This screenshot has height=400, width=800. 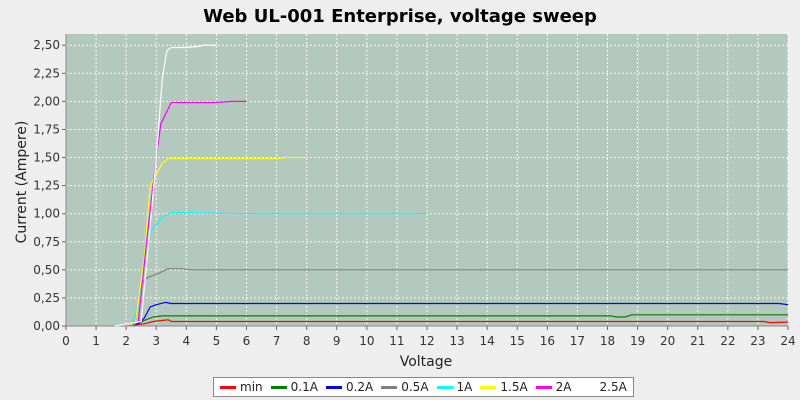 What do you see at coordinates (46, 129) in the screenshot?
I see `y-tick-label: 1,75` at bounding box center [46, 129].